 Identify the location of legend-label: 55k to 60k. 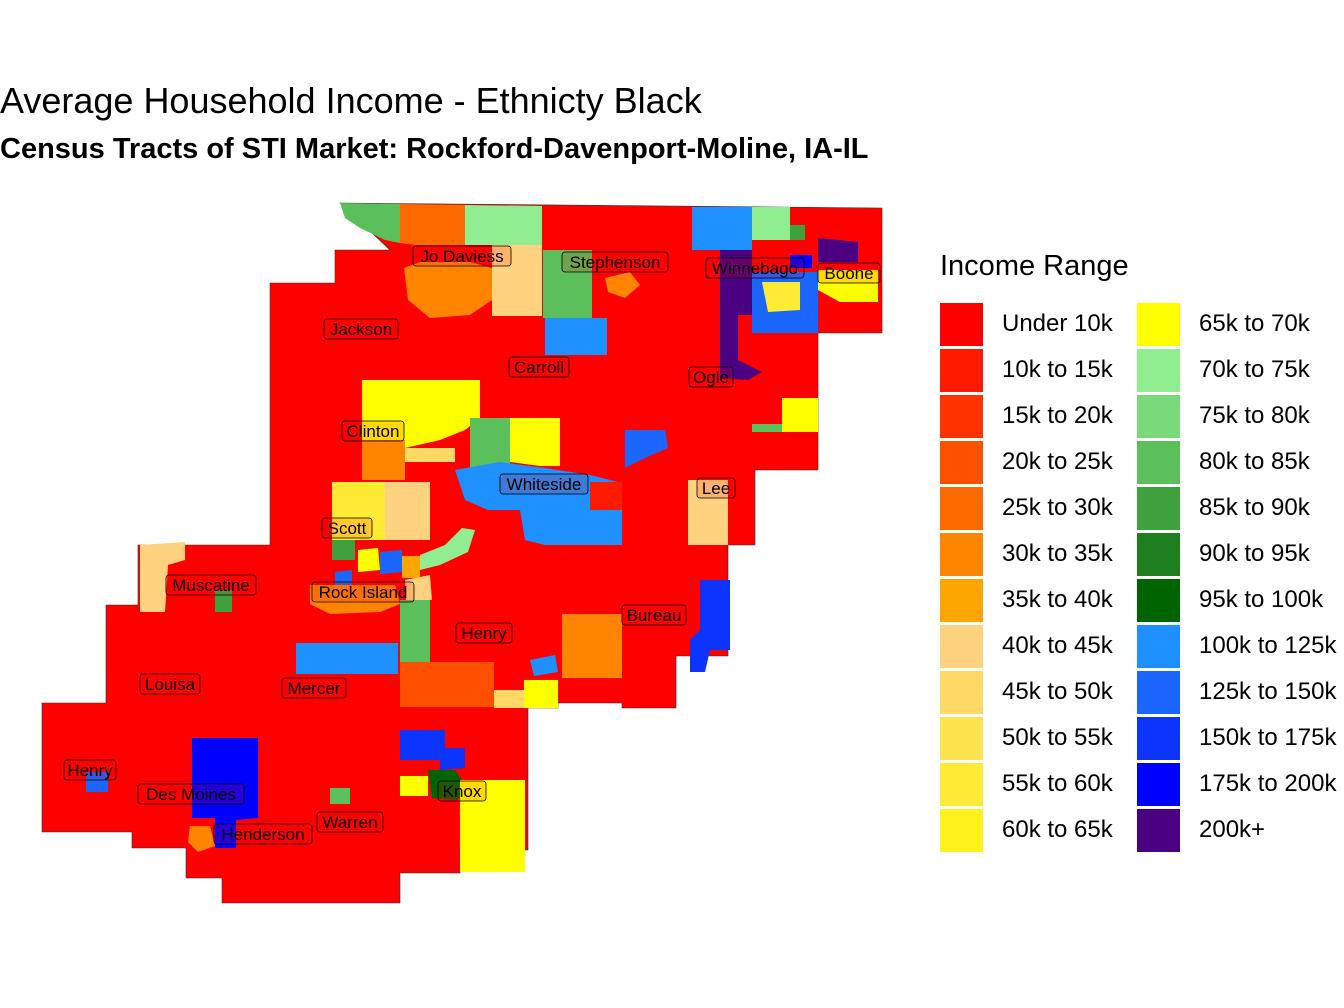
(1057, 783).